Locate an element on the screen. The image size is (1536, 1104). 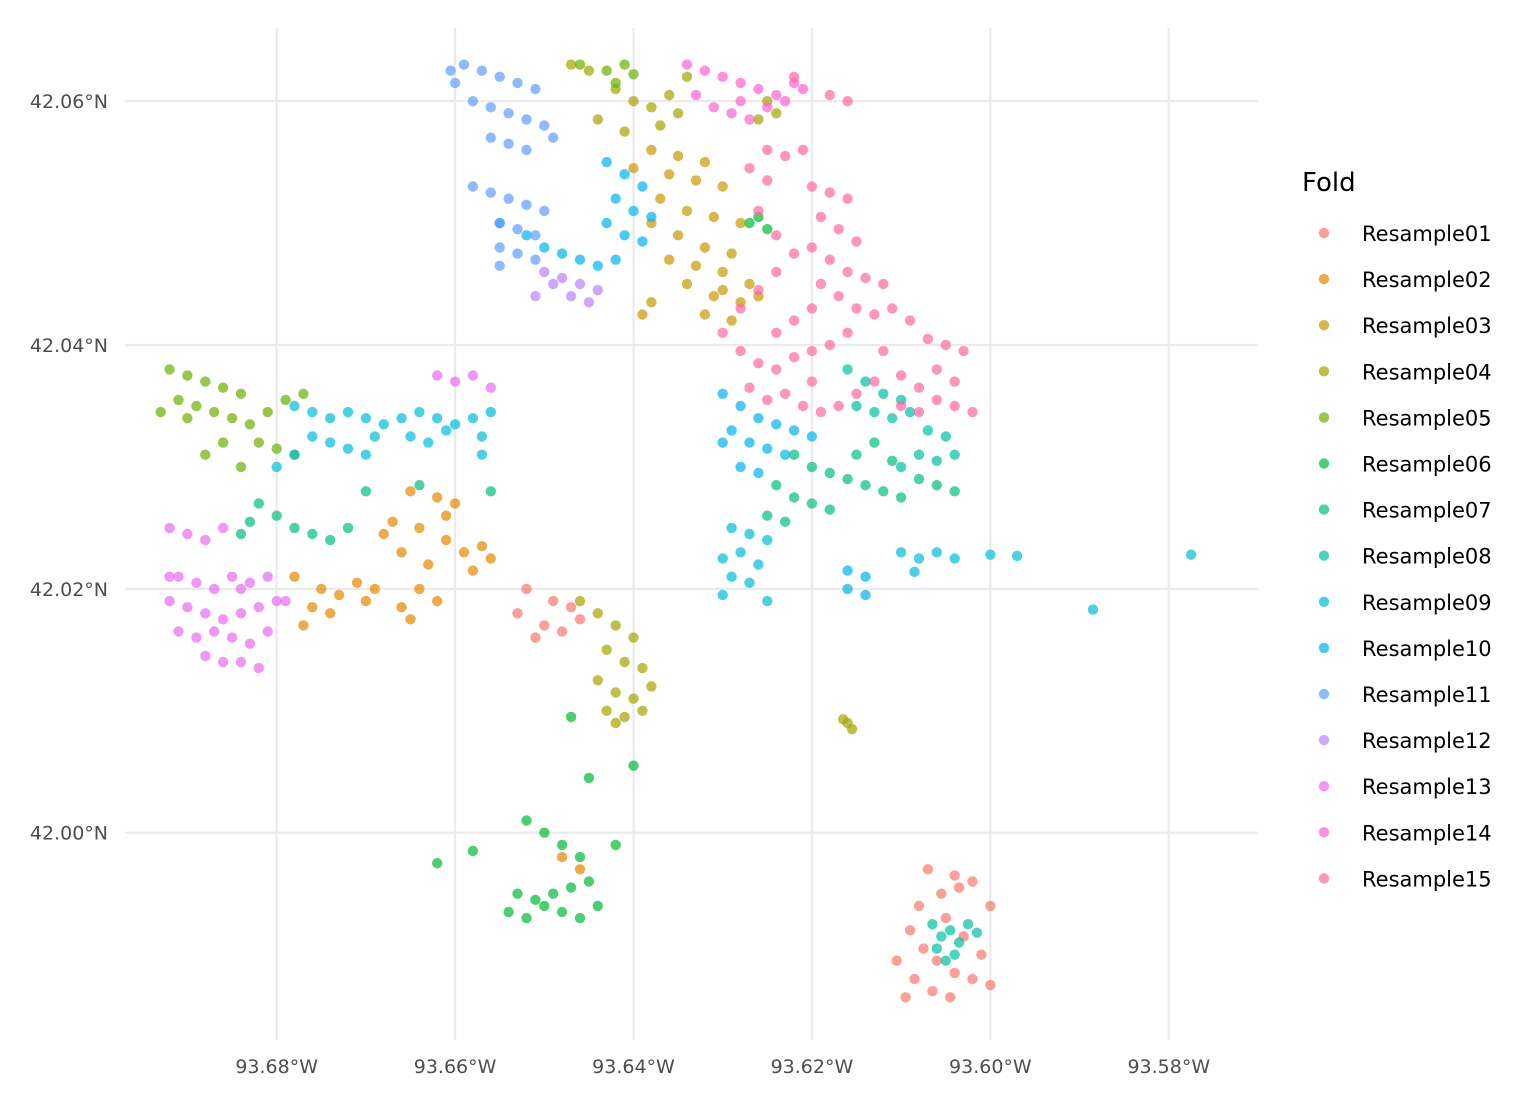
legend-label-Resample05: Resample05 is located at coordinates (1427, 418).